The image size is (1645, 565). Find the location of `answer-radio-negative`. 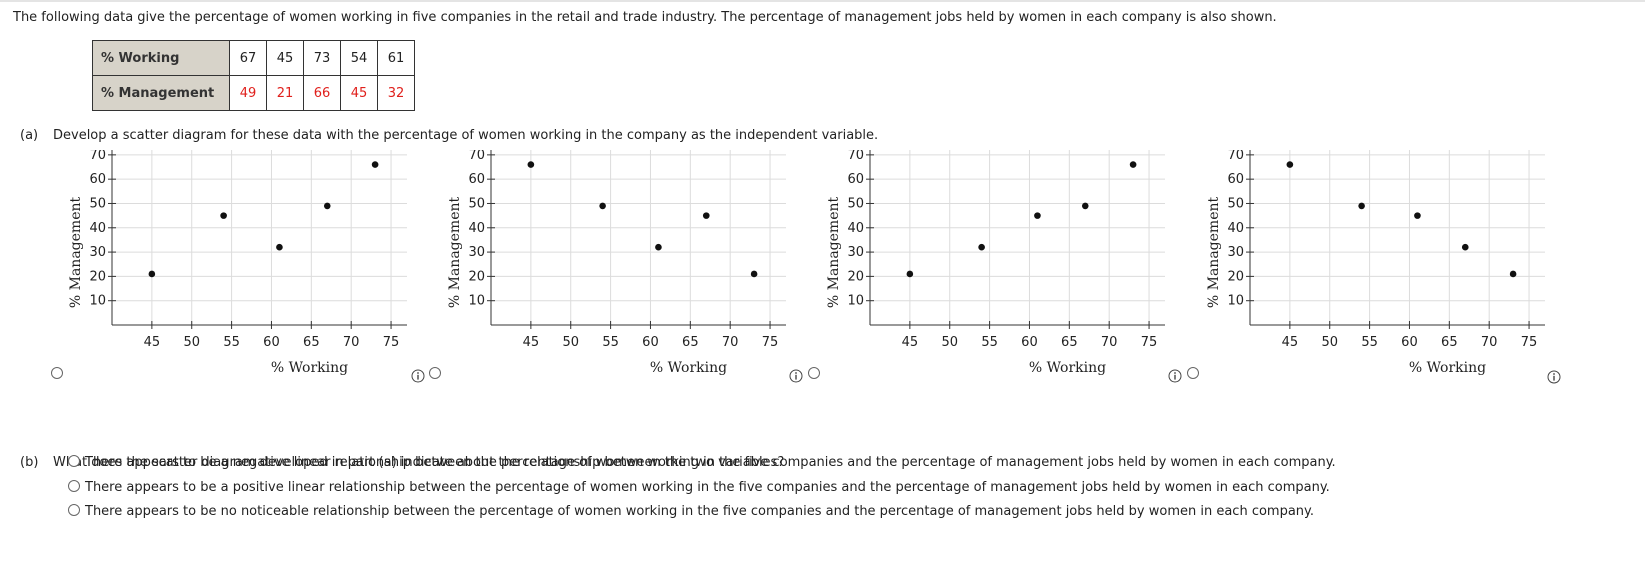

answer-radio-negative is located at coordinates (74, 461).